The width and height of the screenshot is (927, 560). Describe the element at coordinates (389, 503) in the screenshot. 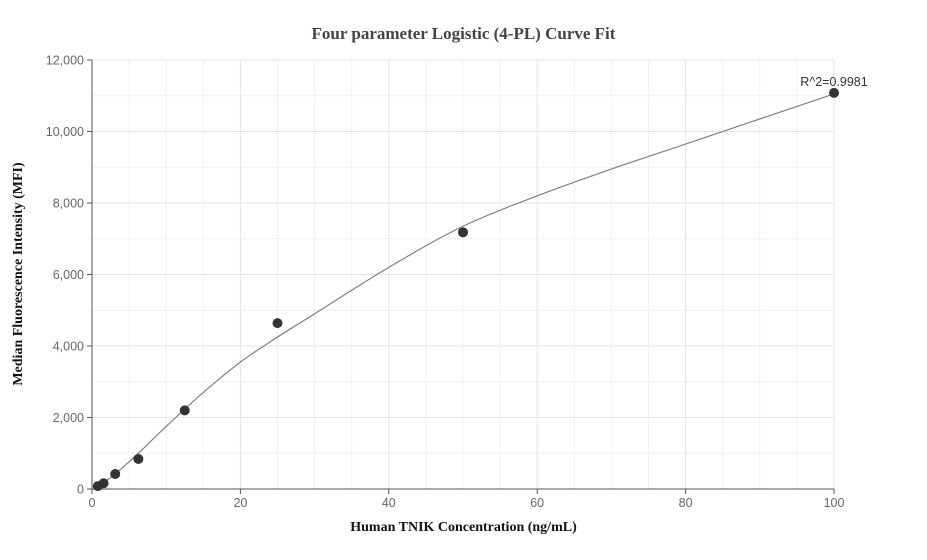

I see `x-tick-label: 40` at that location.